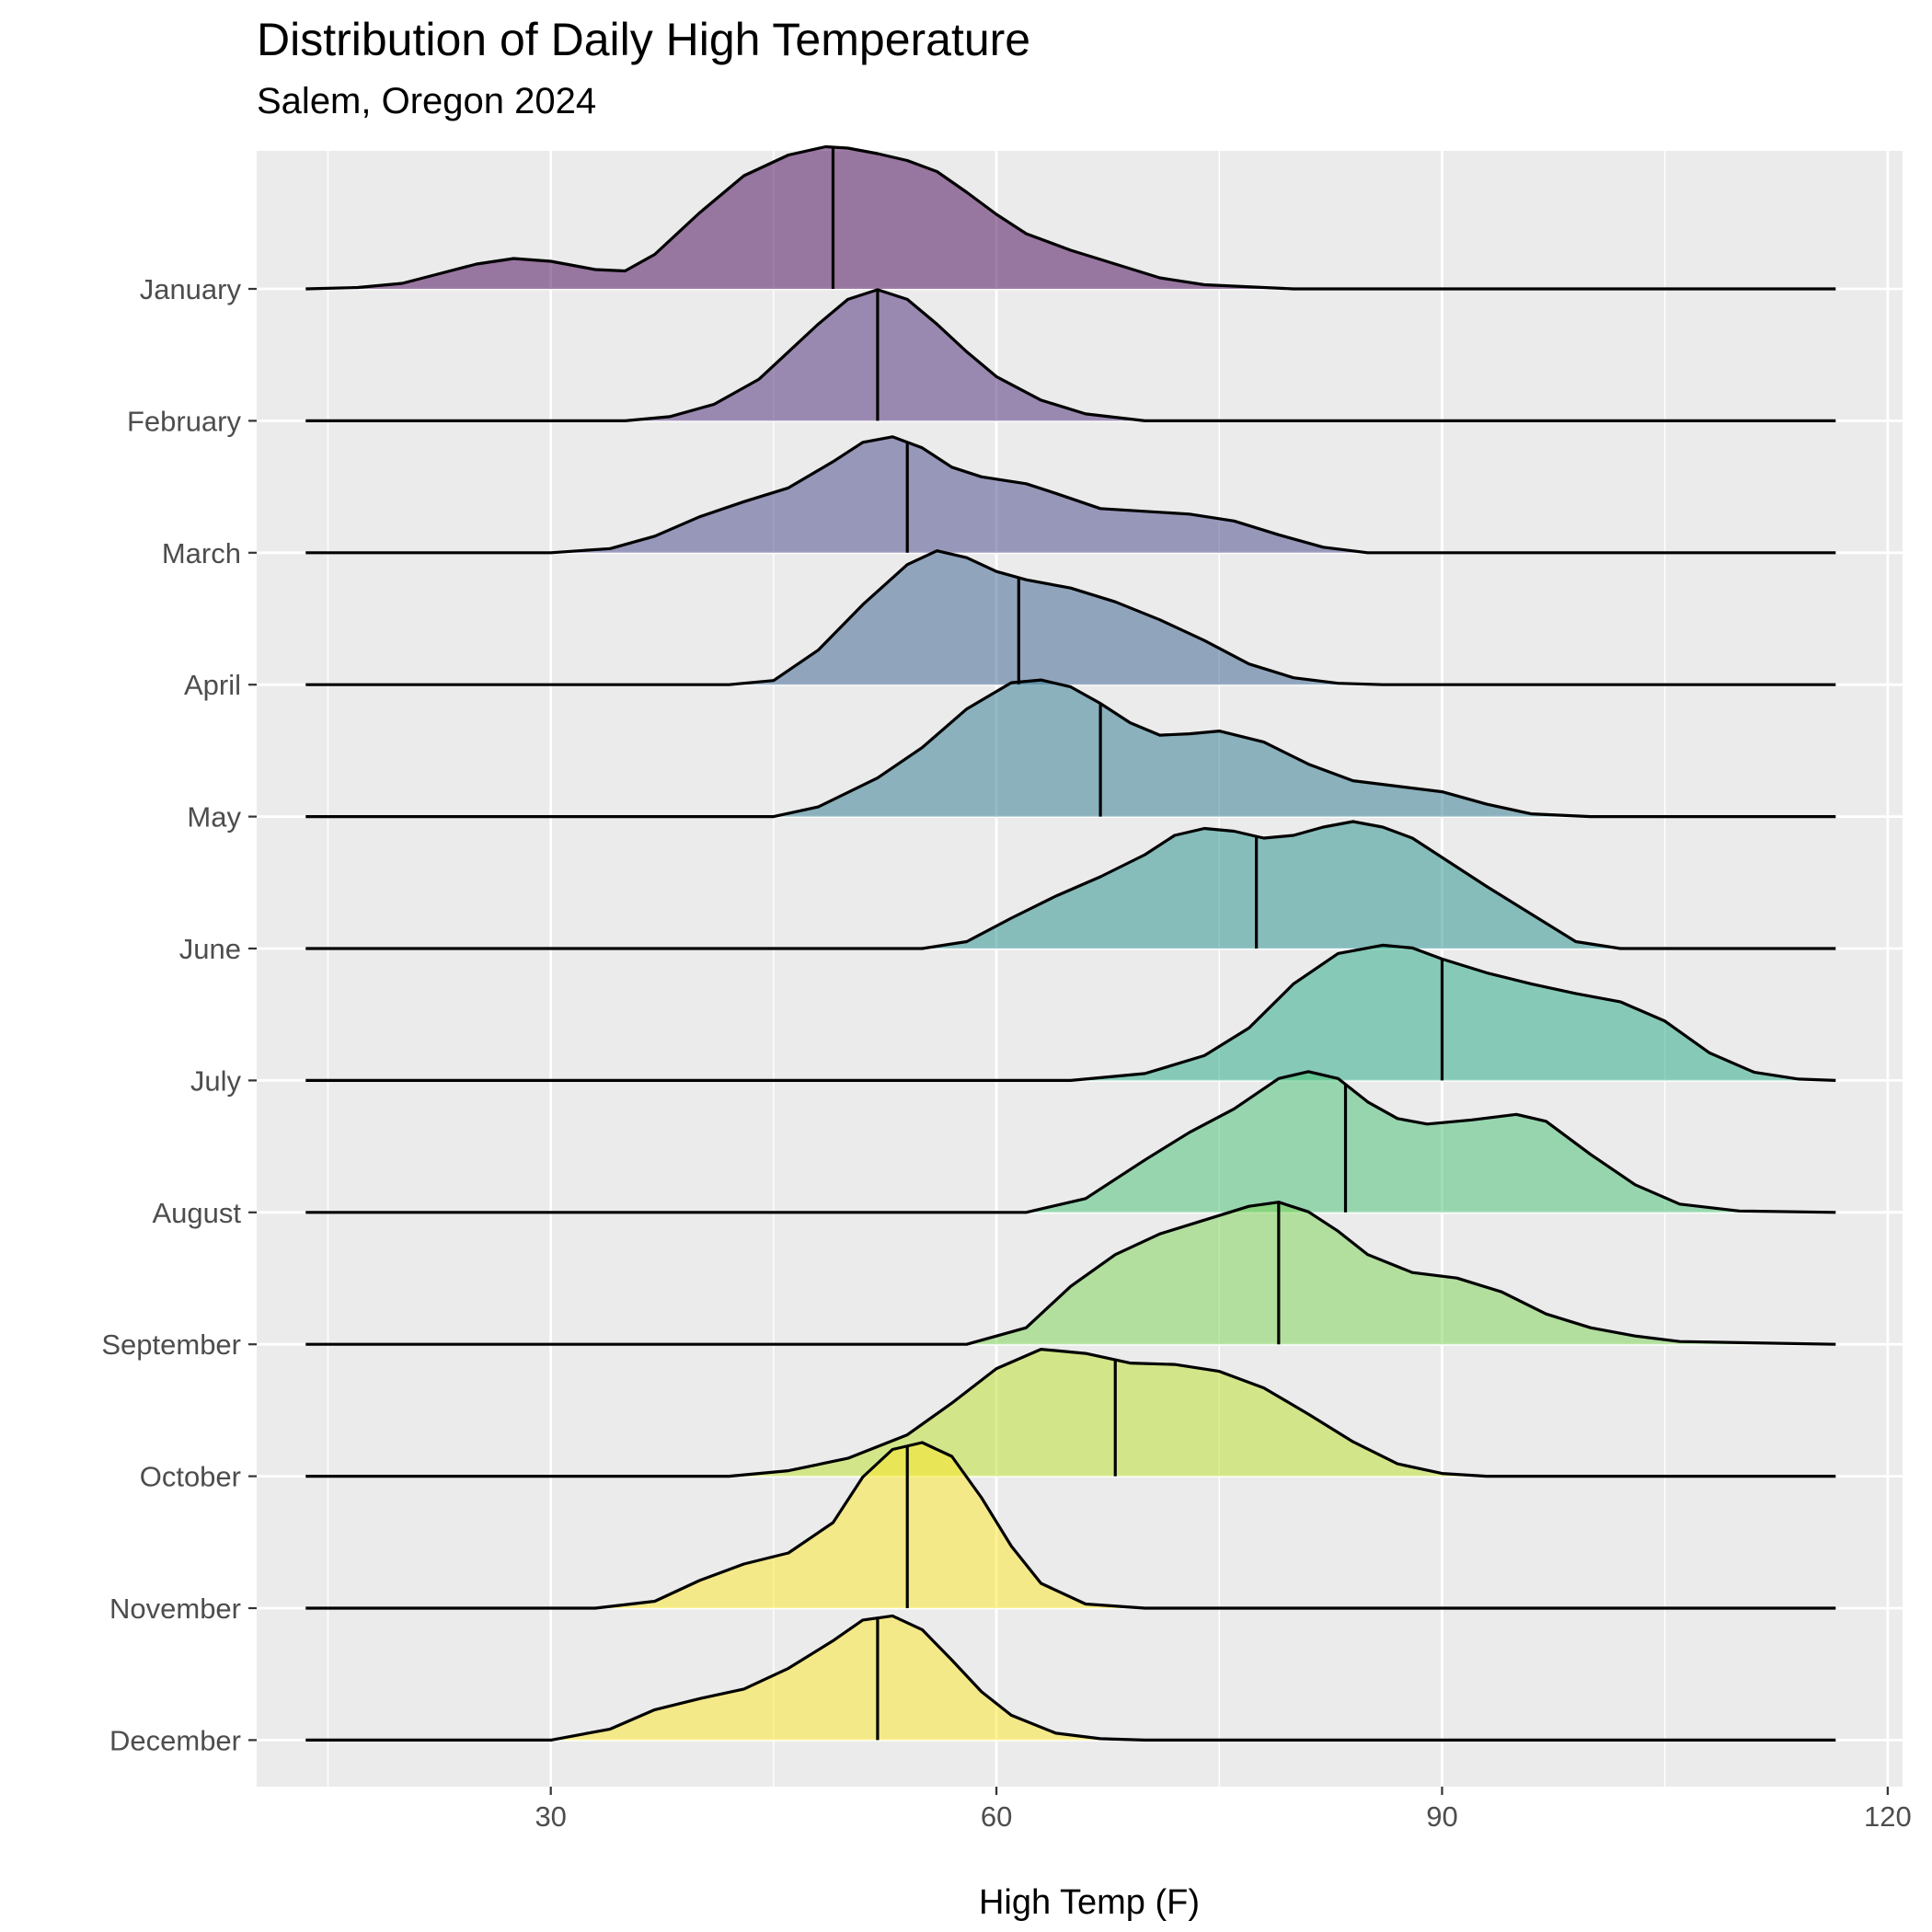 Image resolution: width=1932 pixels, height=1932 pixels. Describe the element at coordinates (190, 1477) in the screenshot. I see `y-tick-label: October` at that location.